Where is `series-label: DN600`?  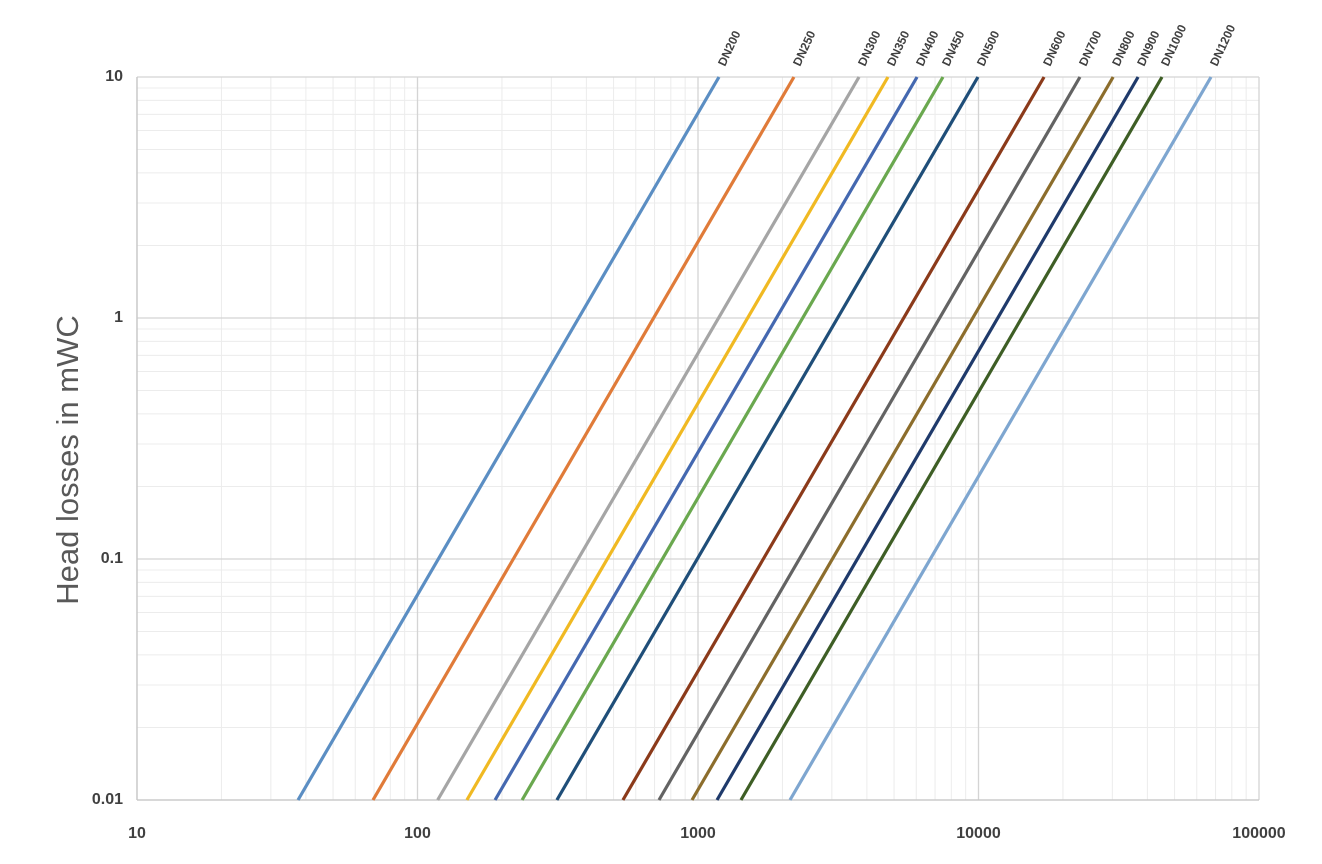 series-label: DN600 is located at coordinates (1054, 48).